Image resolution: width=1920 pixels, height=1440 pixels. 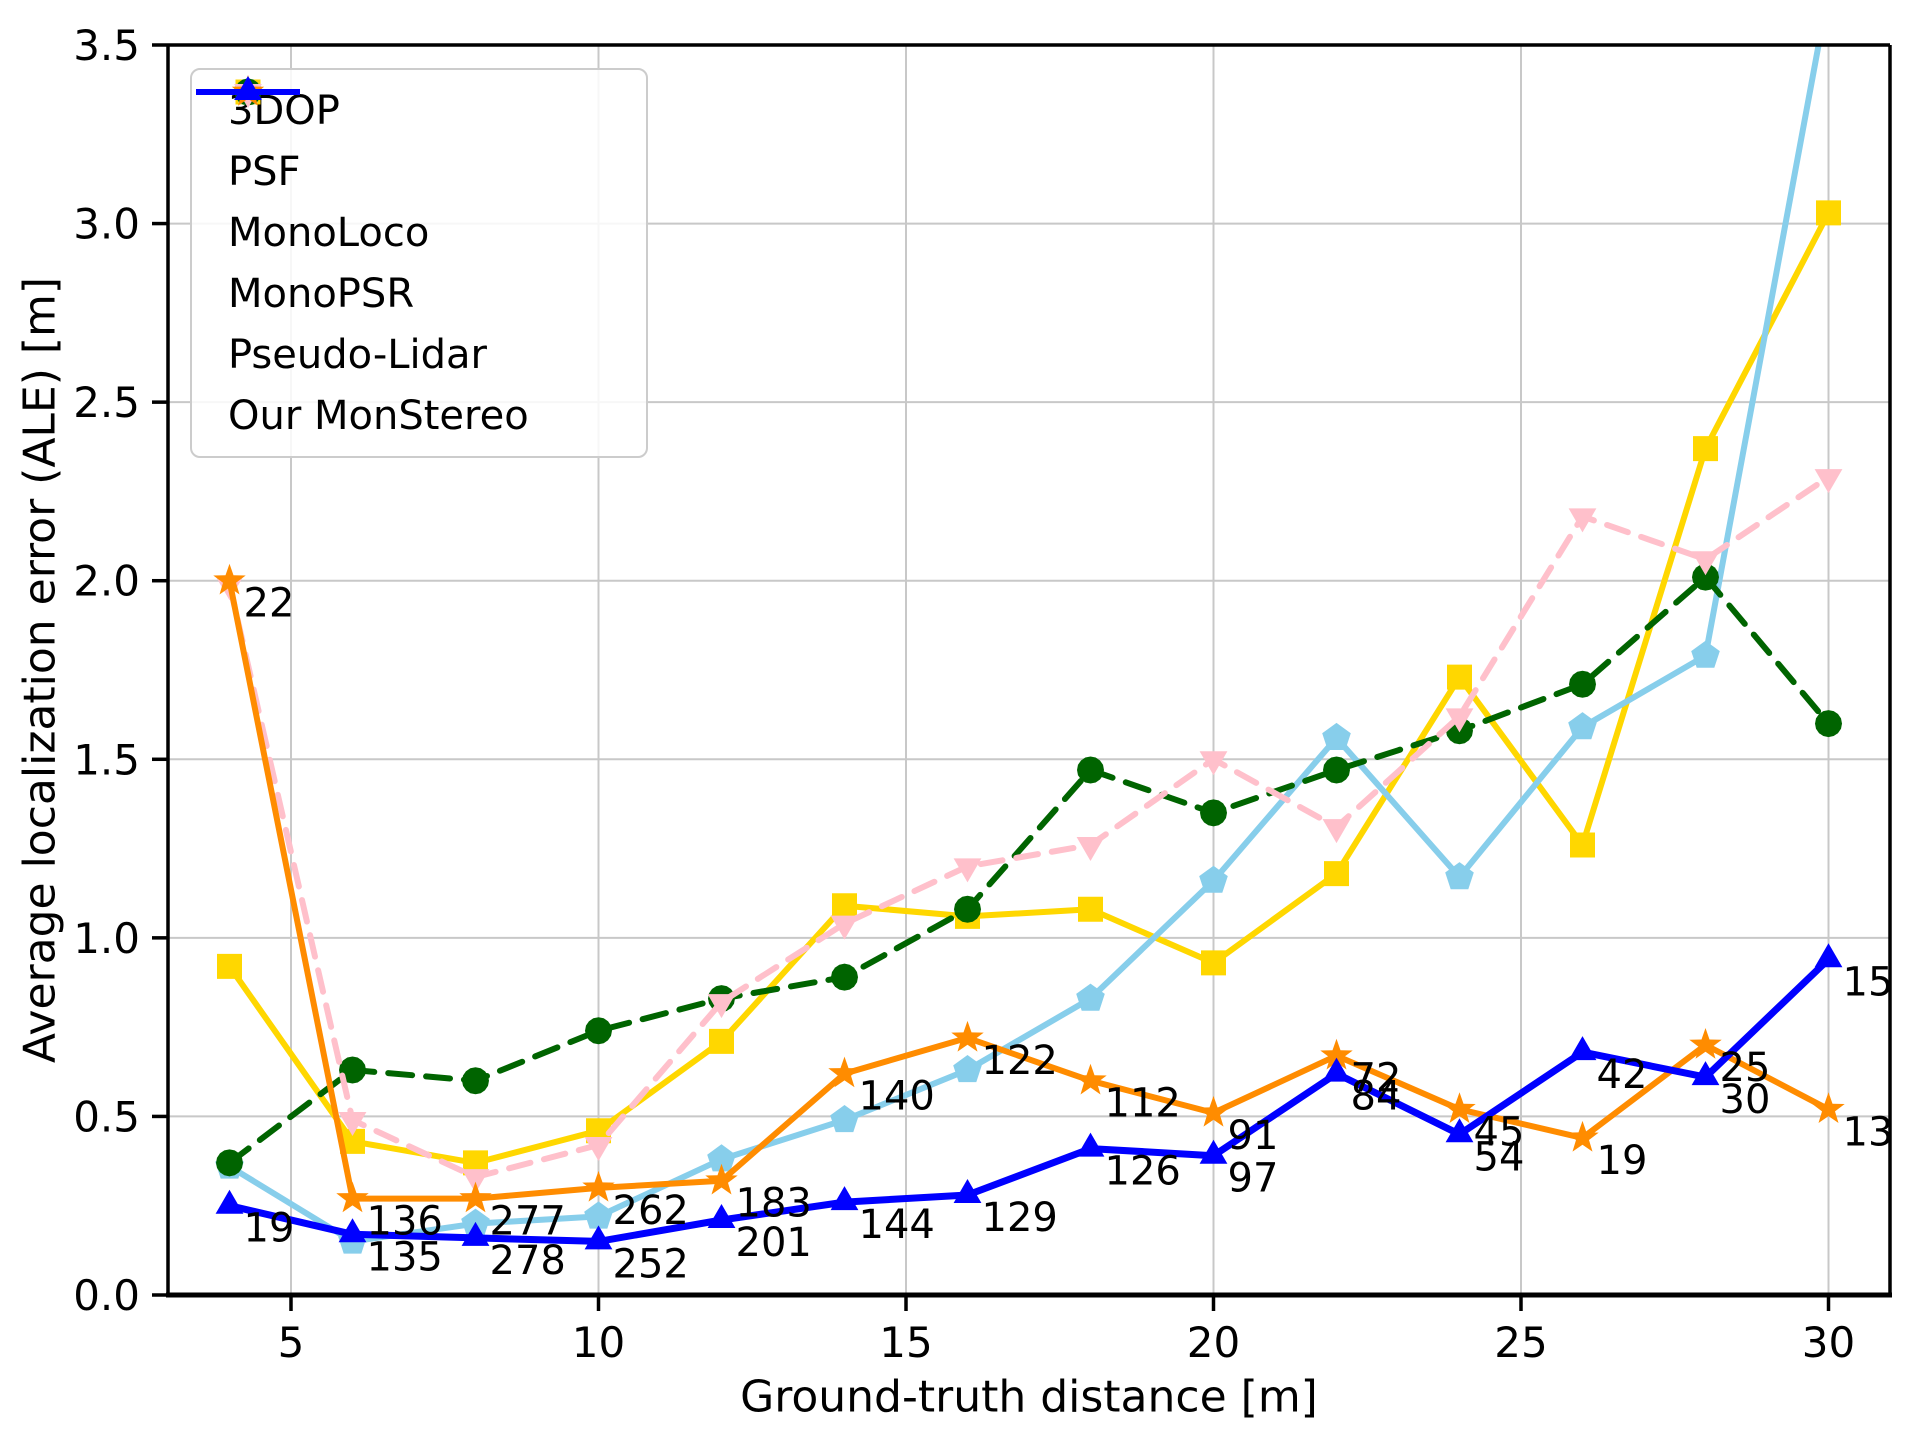 What do you see at coordinates (405, 1257) in the screenshot?
I see `count-annotation-our_monstereo: 135` at bounding box center [405, 1257].